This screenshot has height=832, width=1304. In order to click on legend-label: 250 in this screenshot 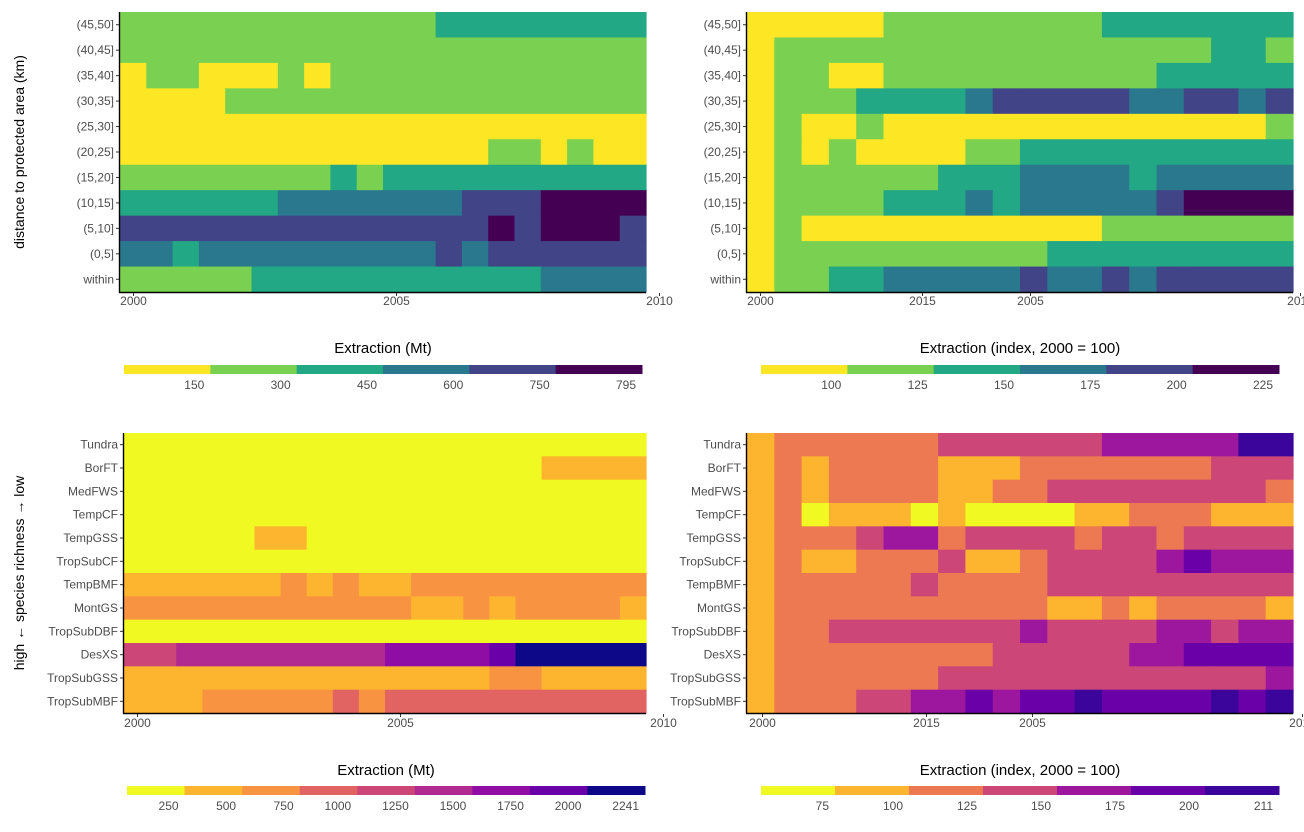, I will do `click(169, 806)`.